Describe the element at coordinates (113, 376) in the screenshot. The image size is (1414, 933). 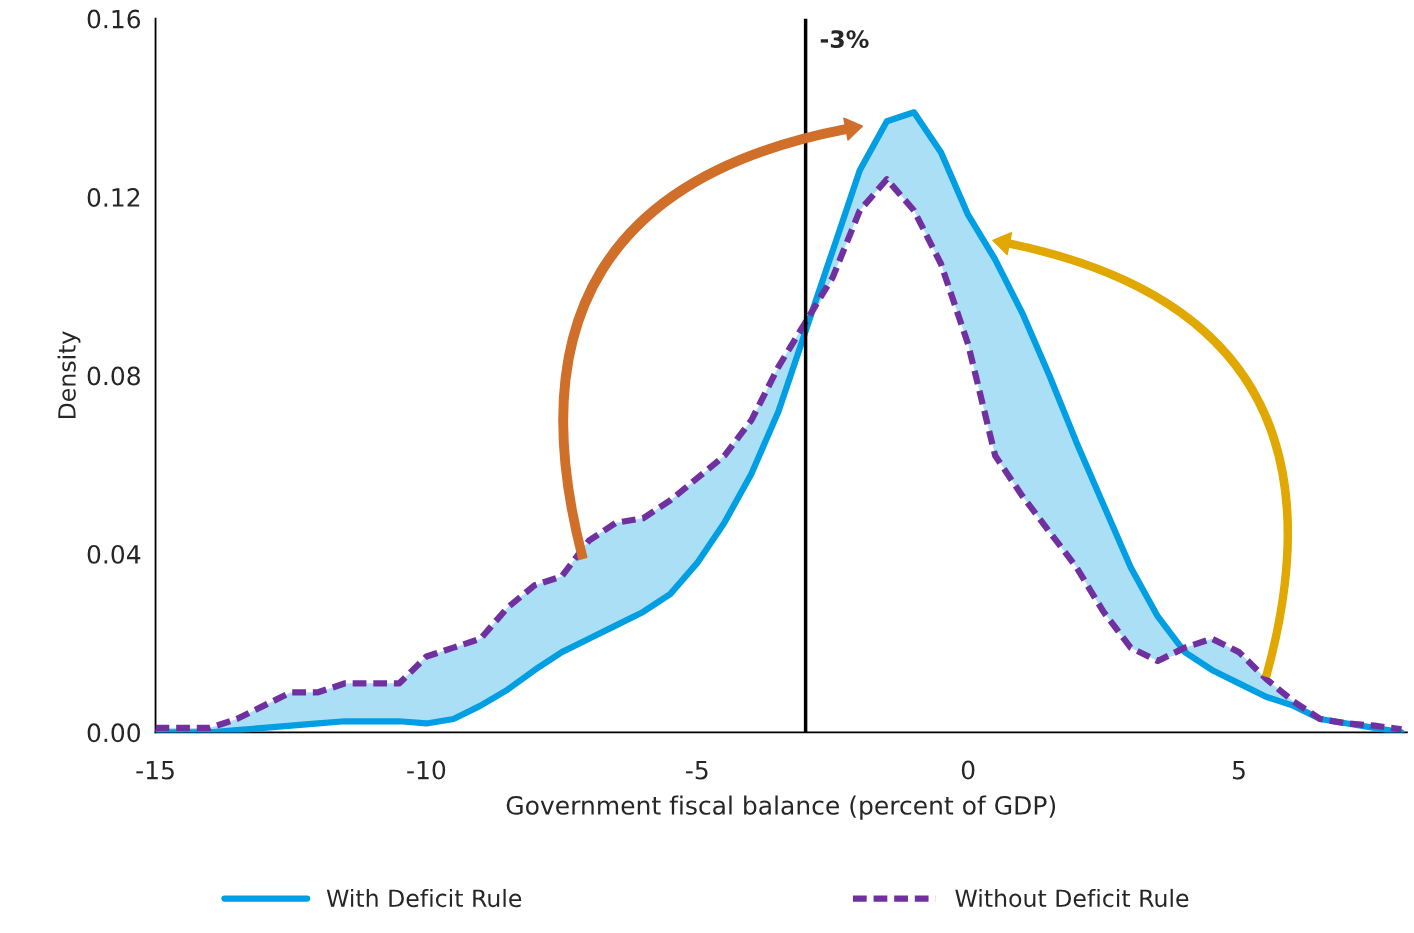
I see `y-tick-label: 0.08` at that location.